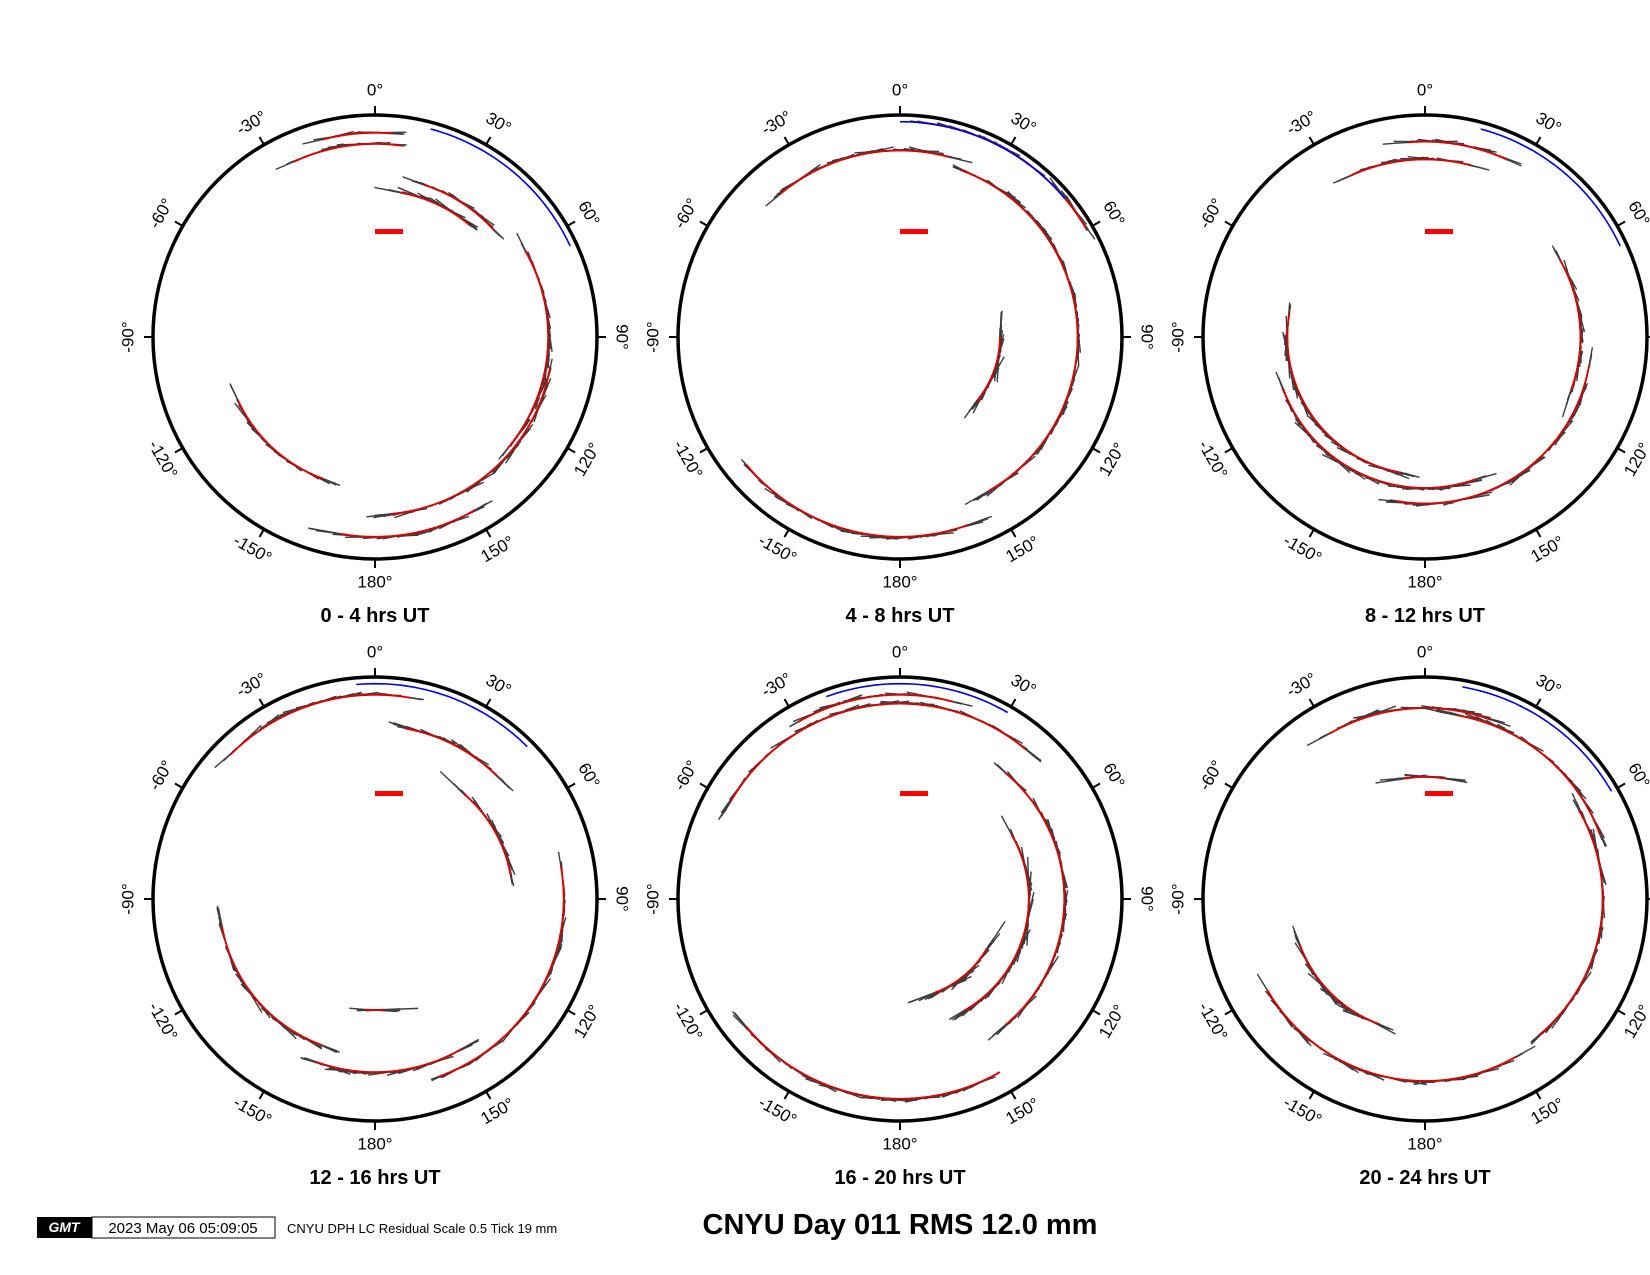 The width and height of the screenshot is (1650, 1275). I want to click on panel-title: 0 - 4 hrs UT, so click(375, 616).